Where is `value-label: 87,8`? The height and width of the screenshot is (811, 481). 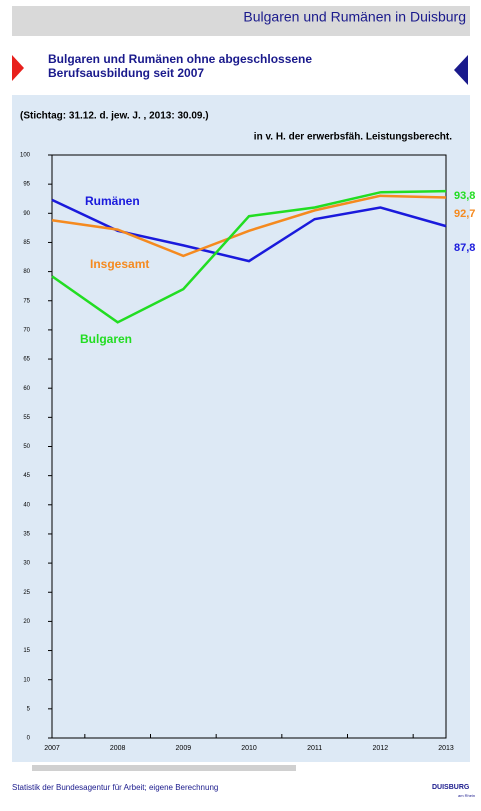 value-label: 87,8 is located at coordinates (464, 248).